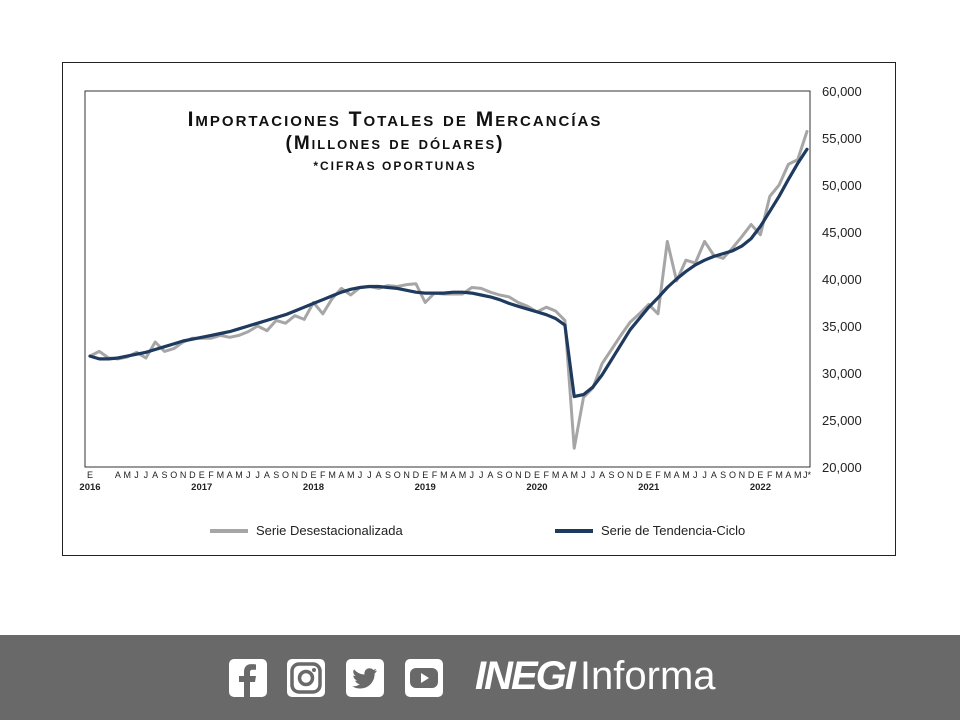 The width and height of the screenshot is (960, 720). I want to click on legend-swatch-navy, so click(574, 530).